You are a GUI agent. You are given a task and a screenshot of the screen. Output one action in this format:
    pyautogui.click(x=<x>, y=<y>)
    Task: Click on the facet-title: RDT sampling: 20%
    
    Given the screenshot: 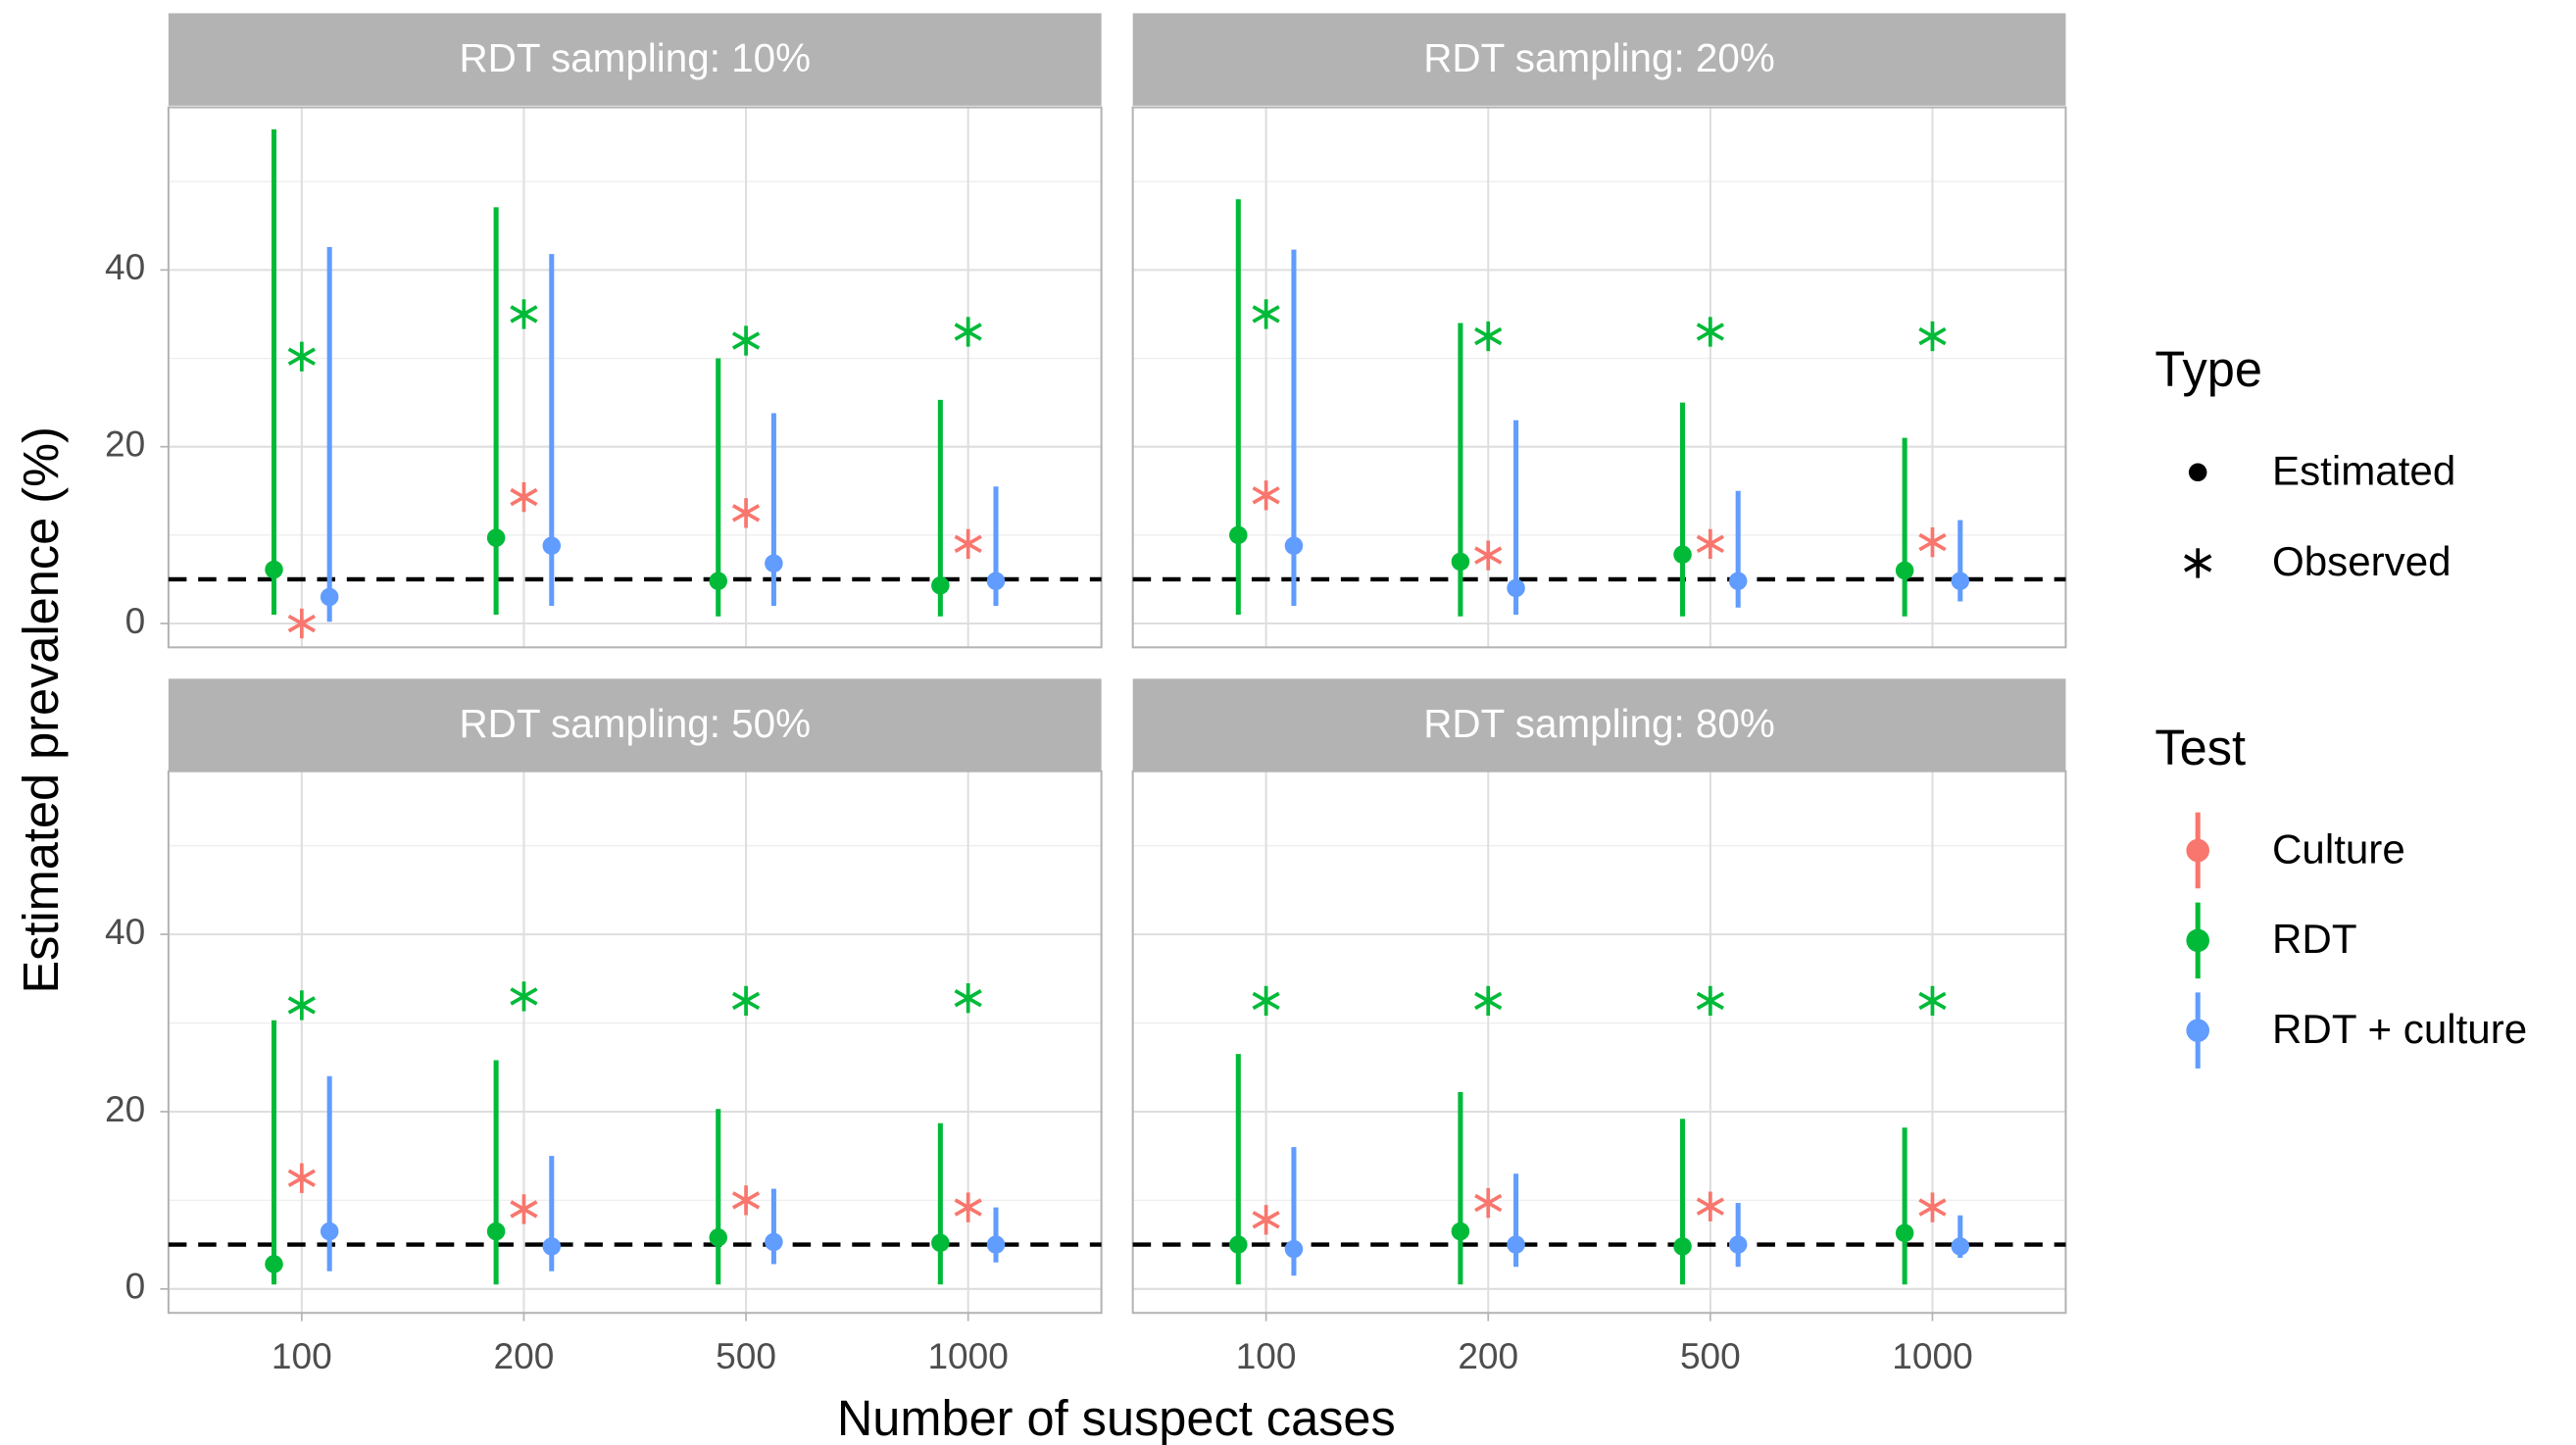 What is the action you would take?
    pyautogui.click(x=1599, y=58)
    